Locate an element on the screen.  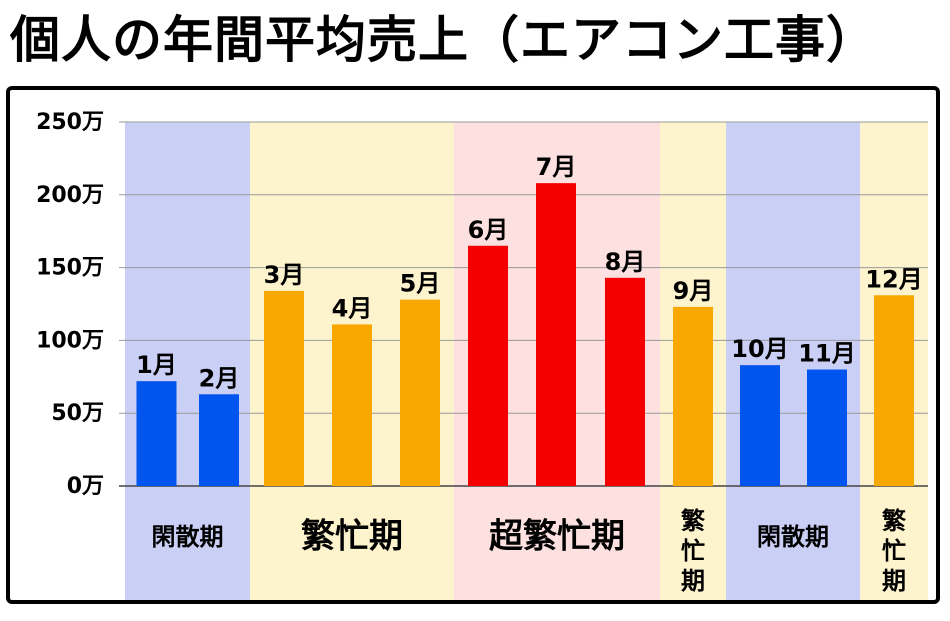
season-label-3: 超繁忙期 is located at coordinates (557, 537).